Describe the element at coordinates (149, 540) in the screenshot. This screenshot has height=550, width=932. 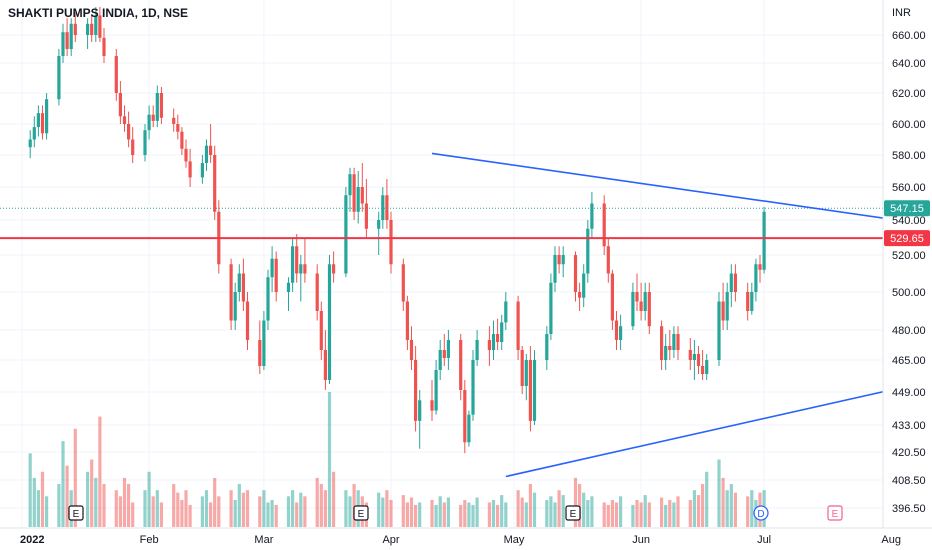
I see `time-label: Feb` at that location.